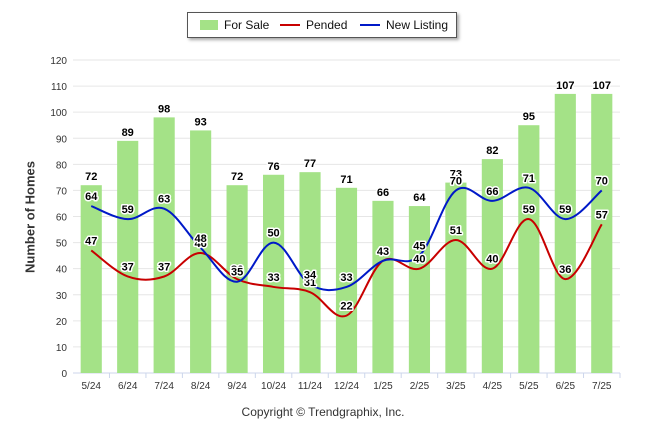 The image size is (646, 434). I want to click on legend-label-pended: Pended, so click(327, 25).